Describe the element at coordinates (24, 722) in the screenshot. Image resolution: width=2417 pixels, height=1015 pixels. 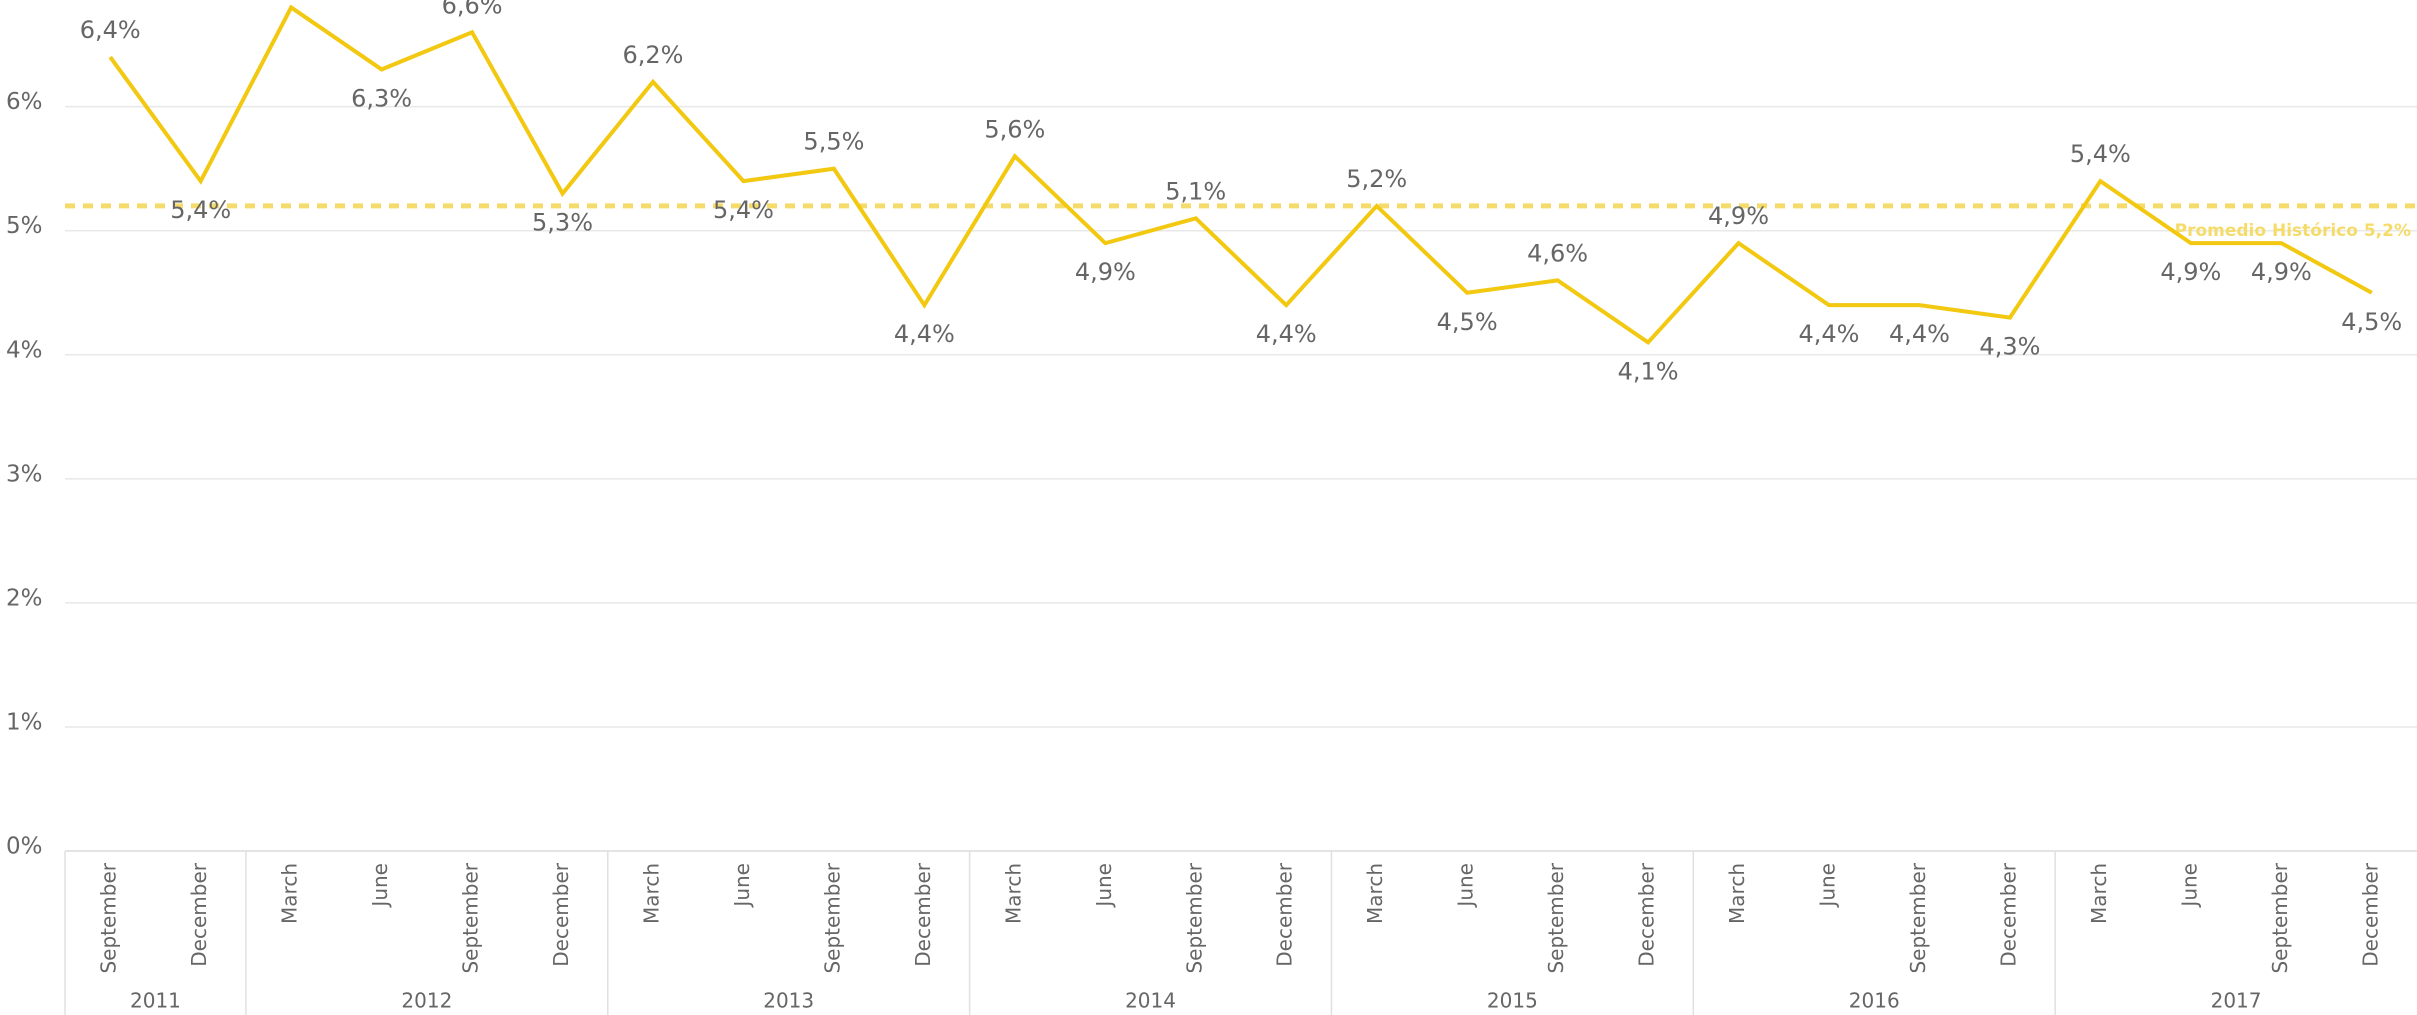
I see `y-tick-label: 1%` at that location.